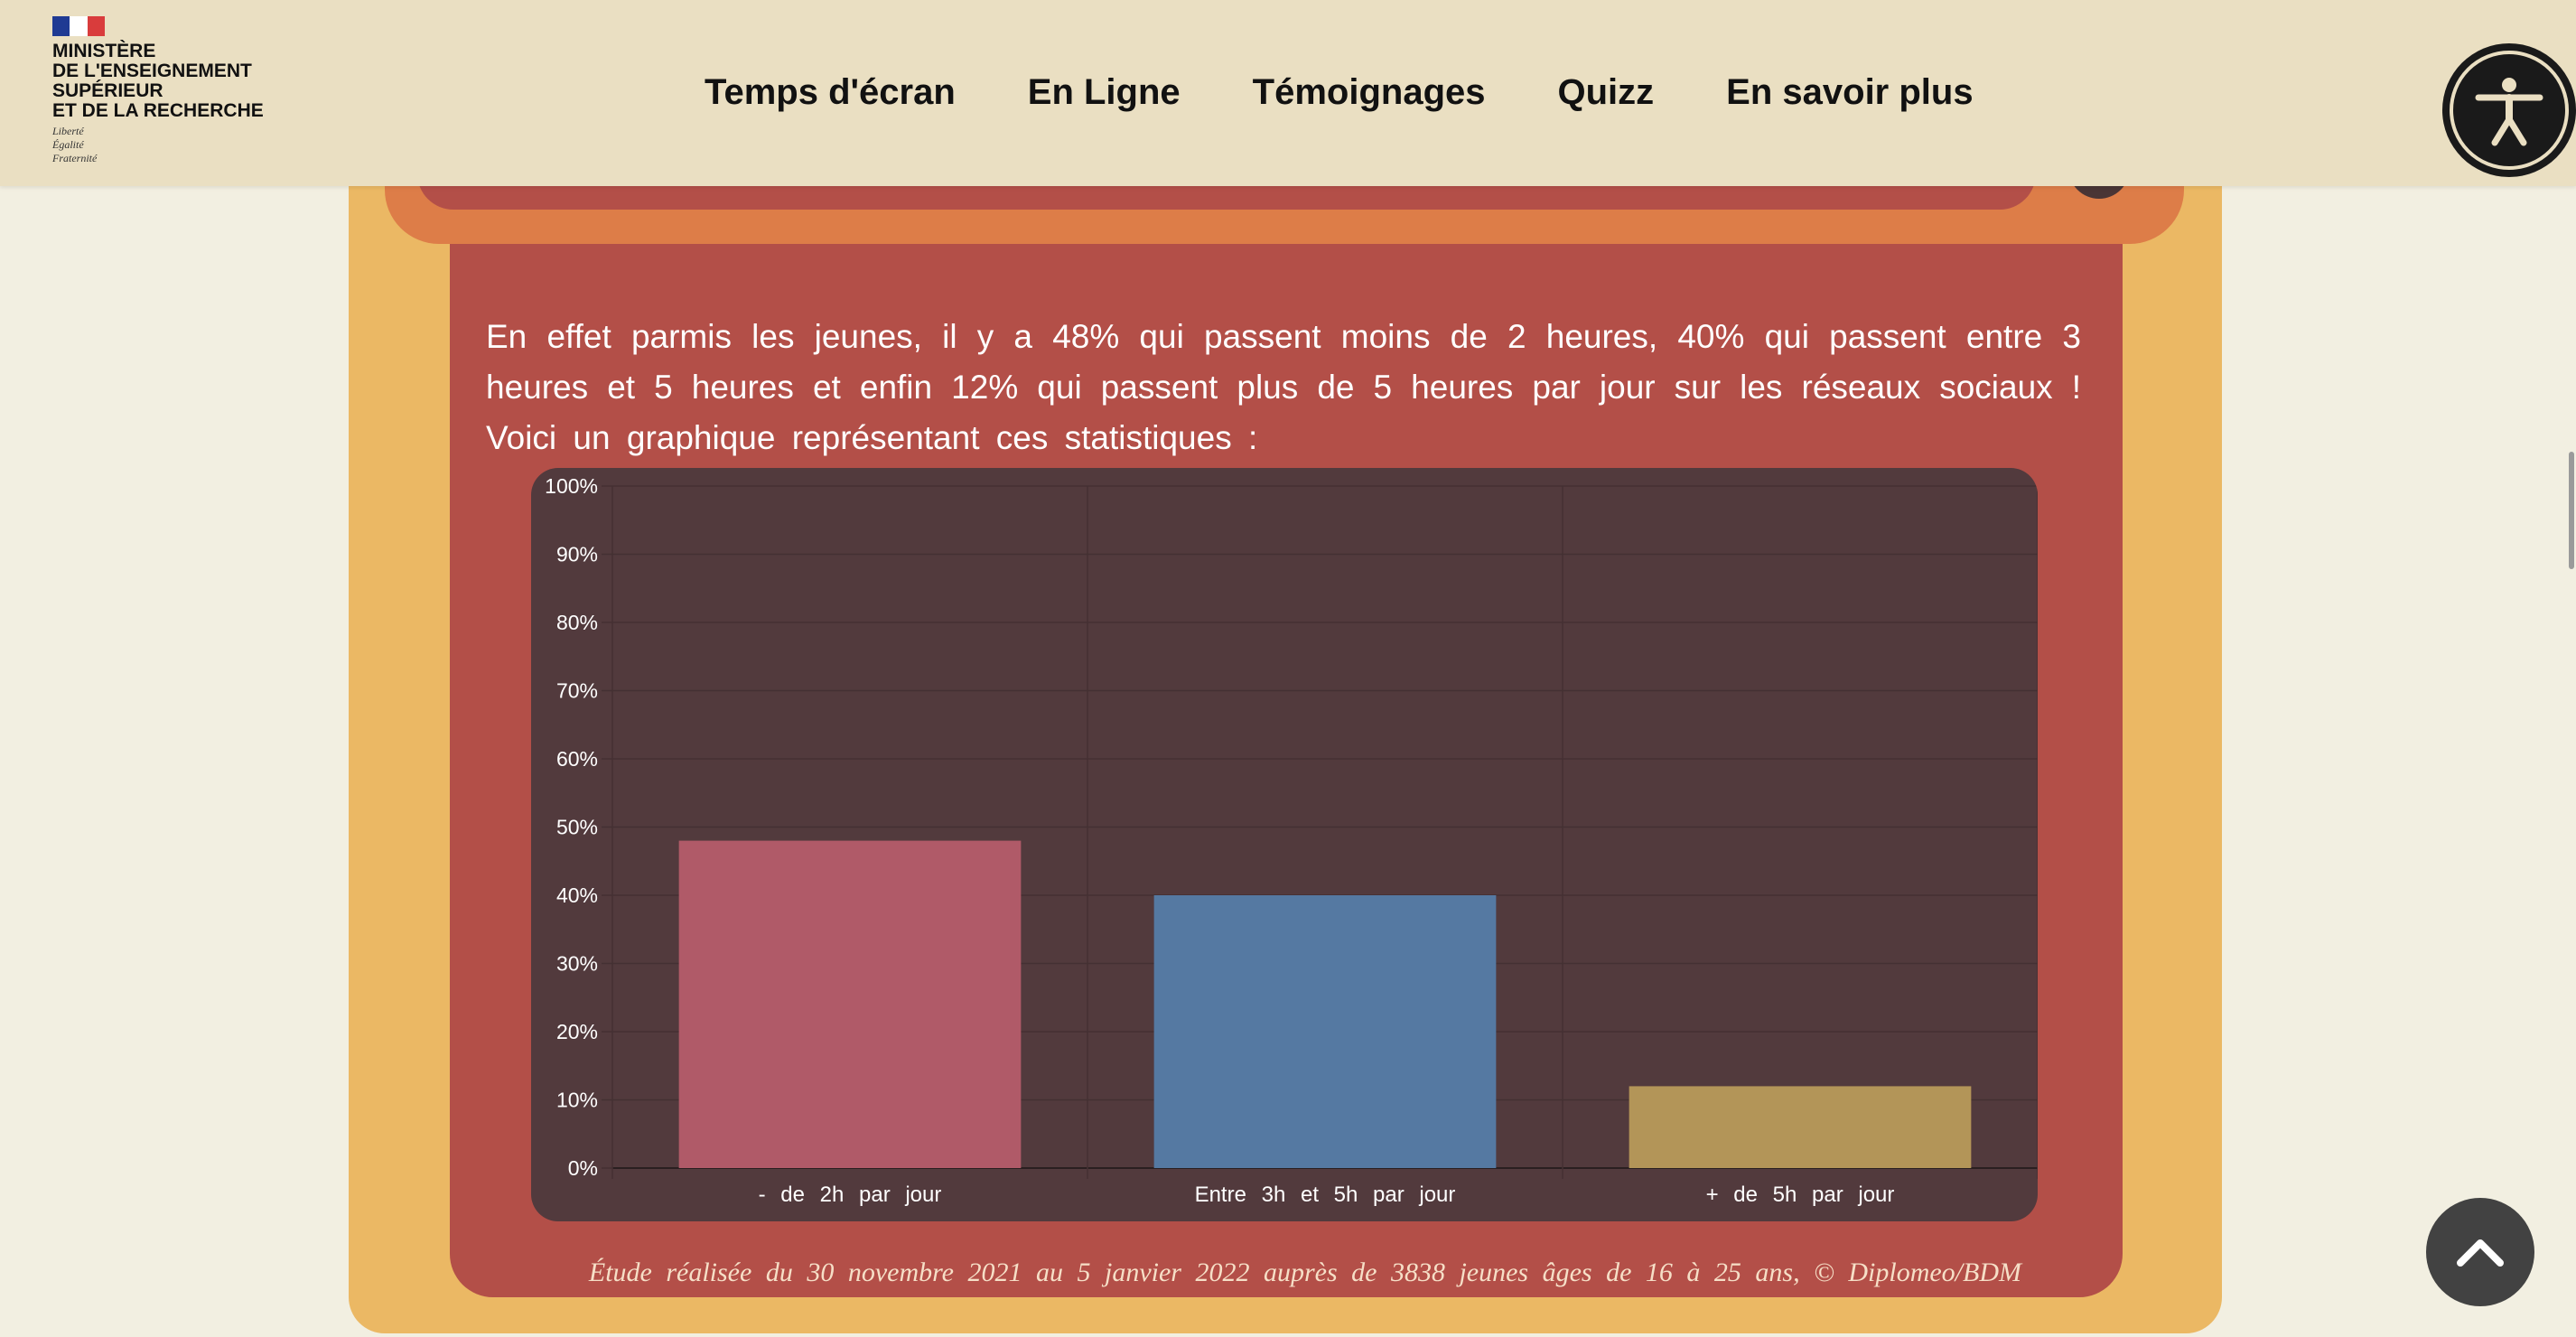 This screenshot has width=2576, height=1337. Describe the element at coordinates (1850, 91) in the screenshot. I see `nav-en-savoir-plus: En savoir plus` at that location.